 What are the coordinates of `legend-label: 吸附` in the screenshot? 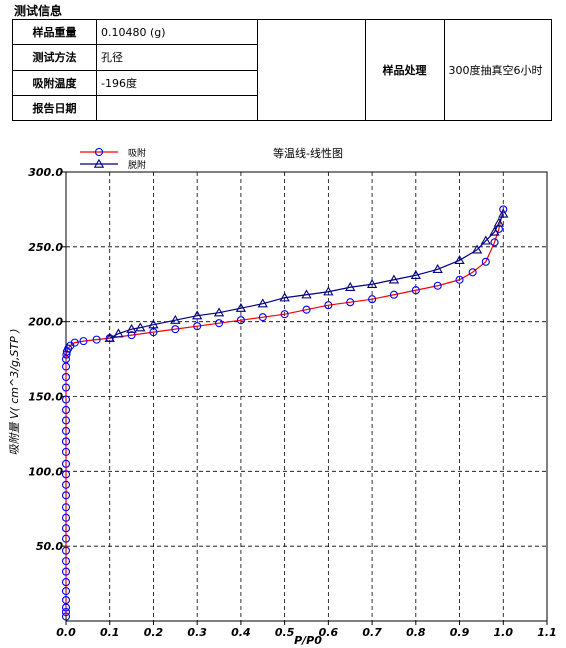 It's located at (137, 153).